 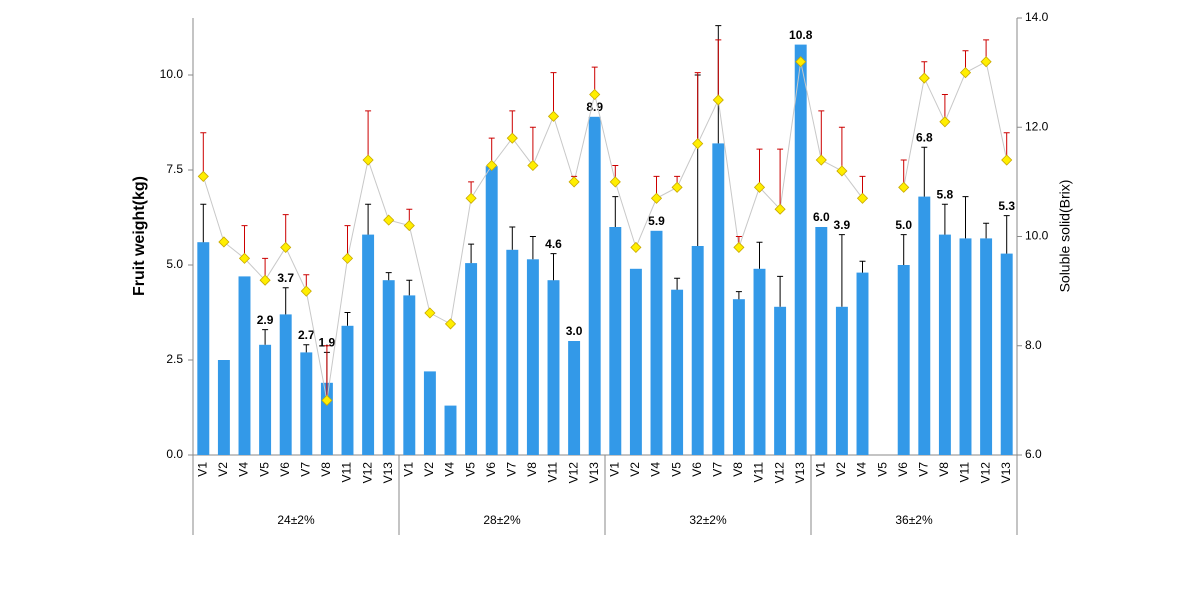 What do you see at coordinates (265, 320) in the screenshot?
I see `value-label: 2.9` at bounding box center [265, 320].